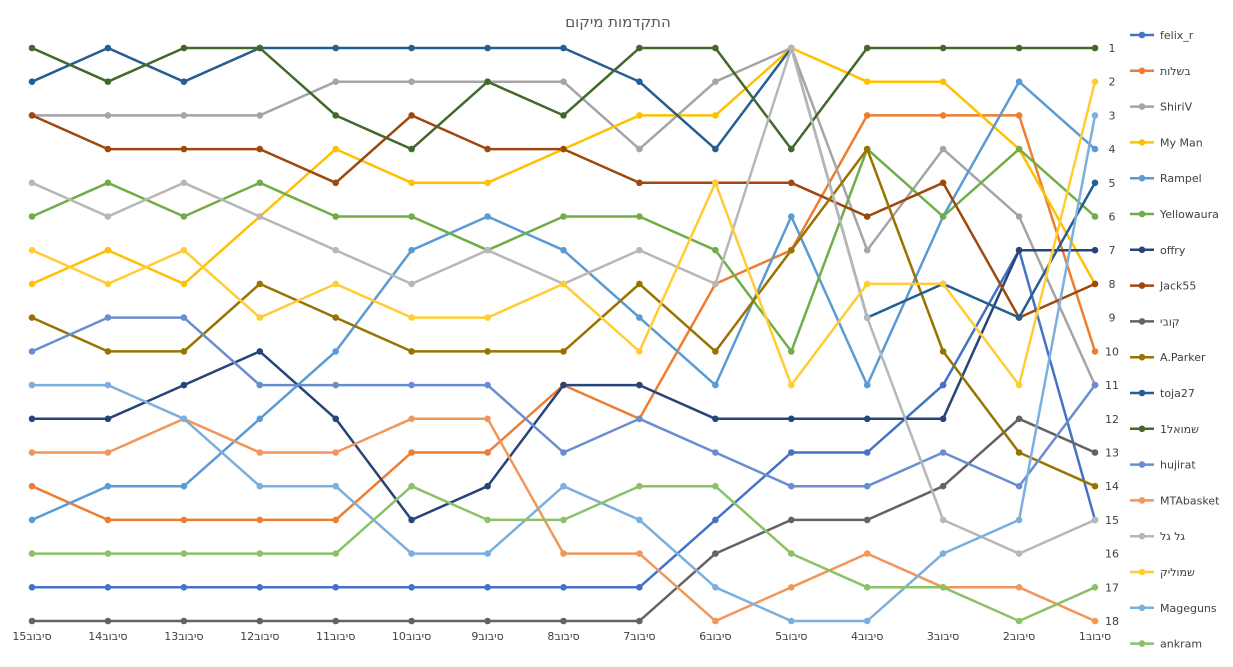 The image size is (1233, 667). What do you see at coordinates (1158, 250) in the screenshot?
I see `legend-item: offry` at bounding box center [1158, 250].